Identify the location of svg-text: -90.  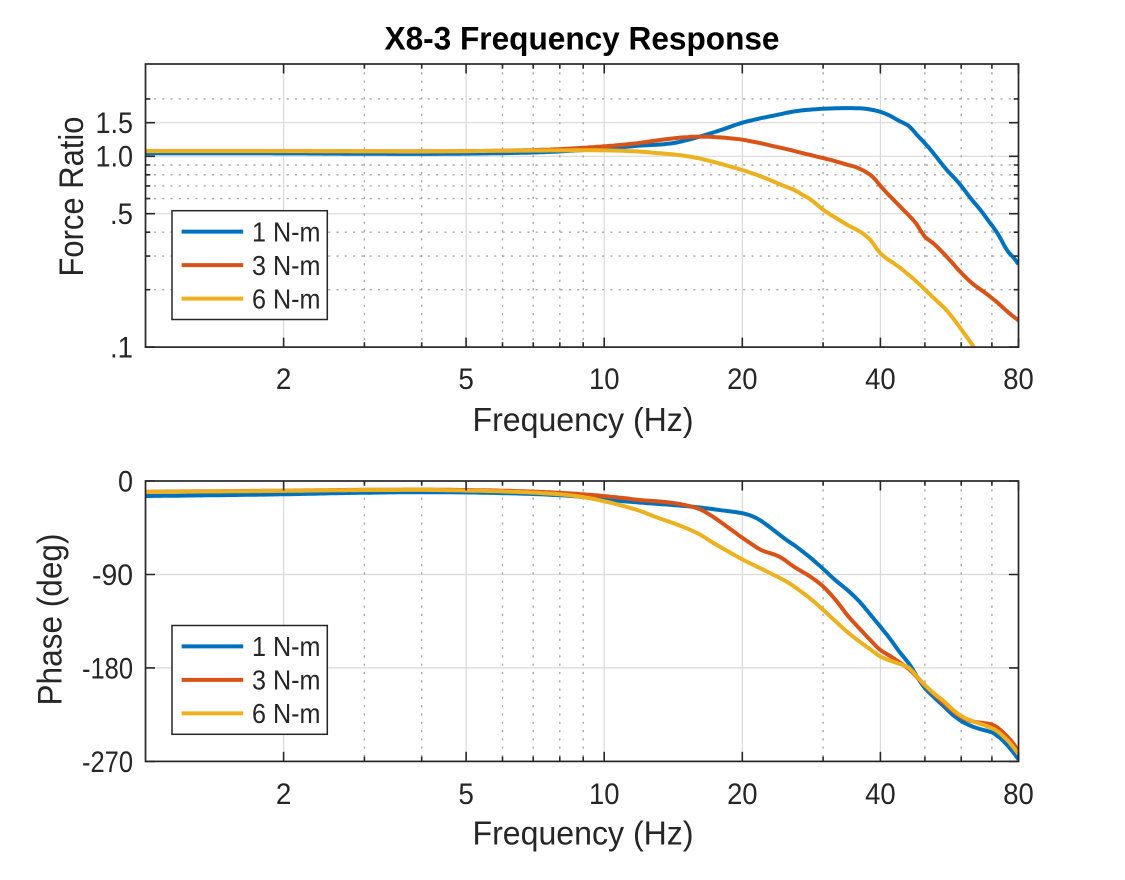
(112, 575).